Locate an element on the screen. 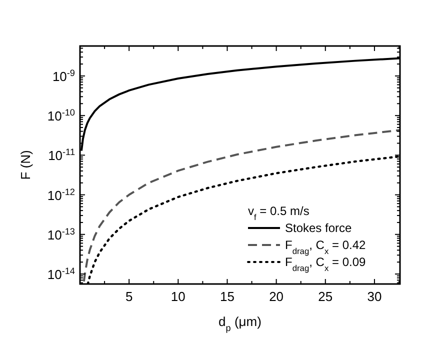 Image resolution: width=445 pixels, height=356 pixels. y-tick-label: 10$^{-11}$ is located at coordinates (61, 155).